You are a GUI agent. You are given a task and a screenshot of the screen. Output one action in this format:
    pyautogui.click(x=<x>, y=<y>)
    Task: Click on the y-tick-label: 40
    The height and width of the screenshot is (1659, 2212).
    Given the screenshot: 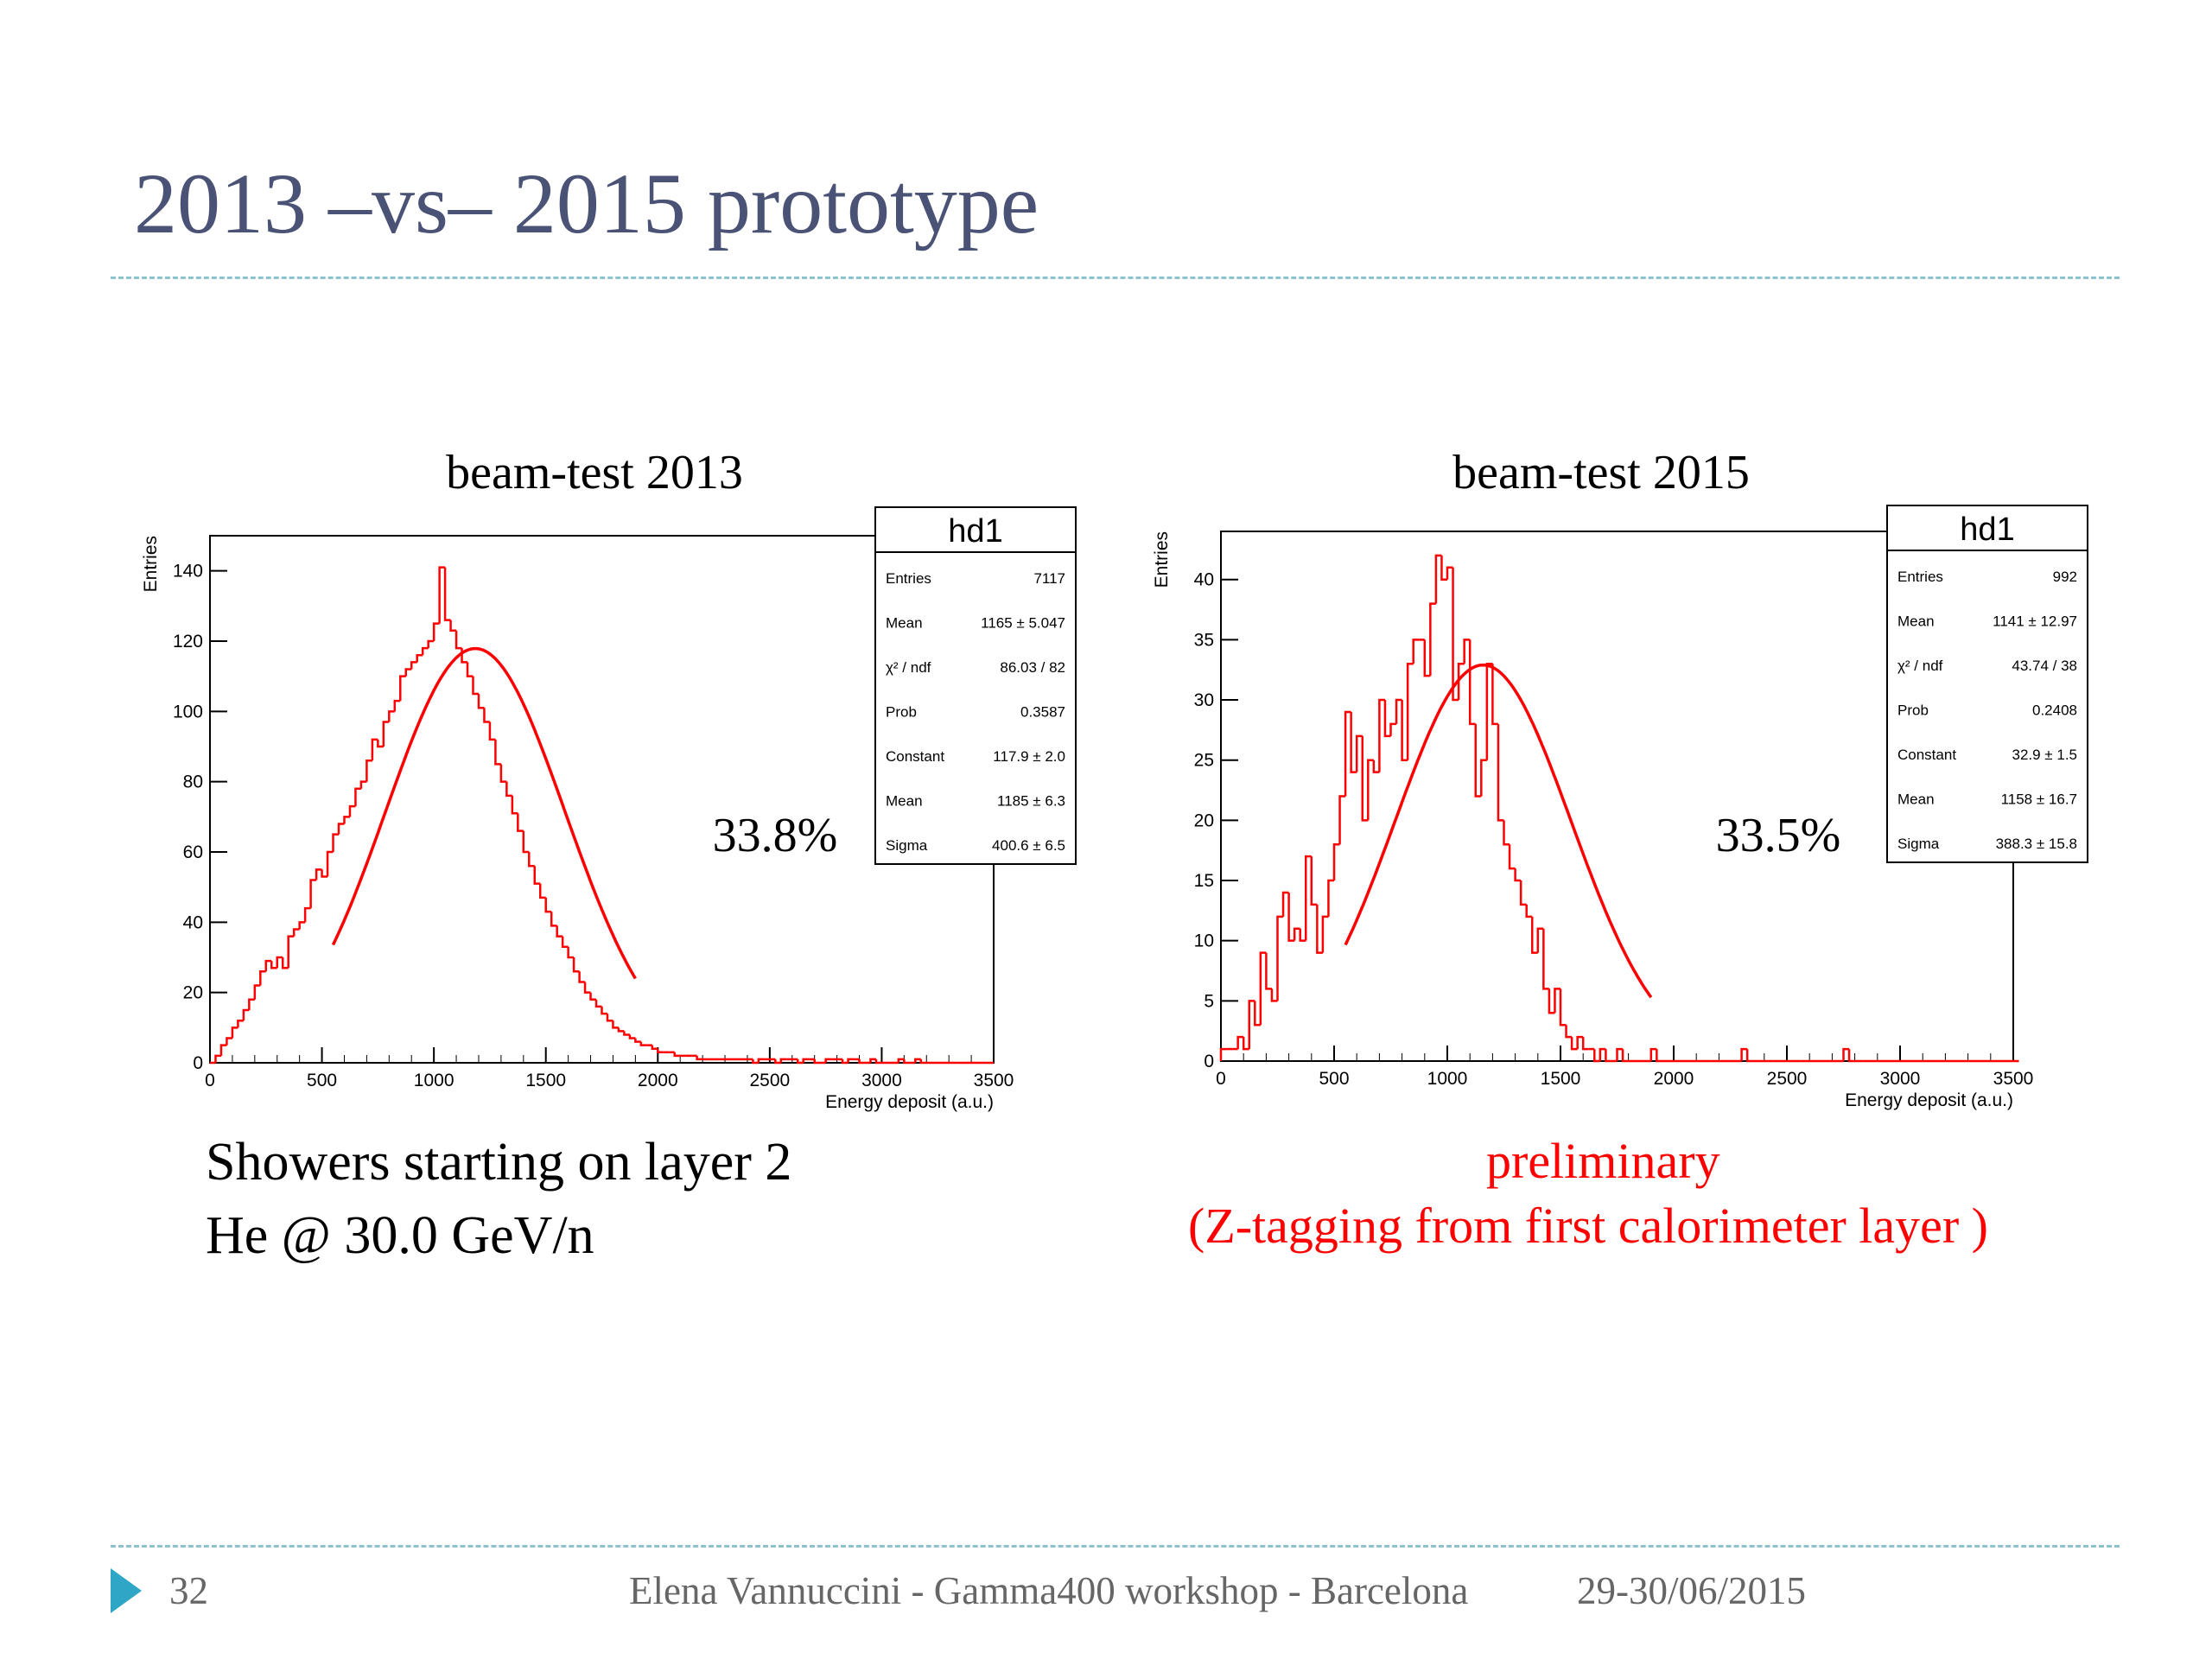 What is the action you would take?
    pyautogui.click(x=193, y=922)
    